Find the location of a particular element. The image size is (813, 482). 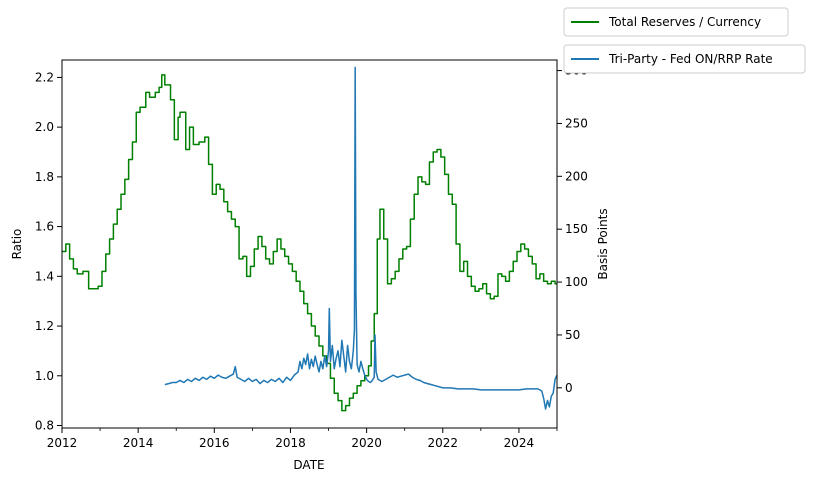

x-tick-label: 2018 is located at coordinates (290, 443).